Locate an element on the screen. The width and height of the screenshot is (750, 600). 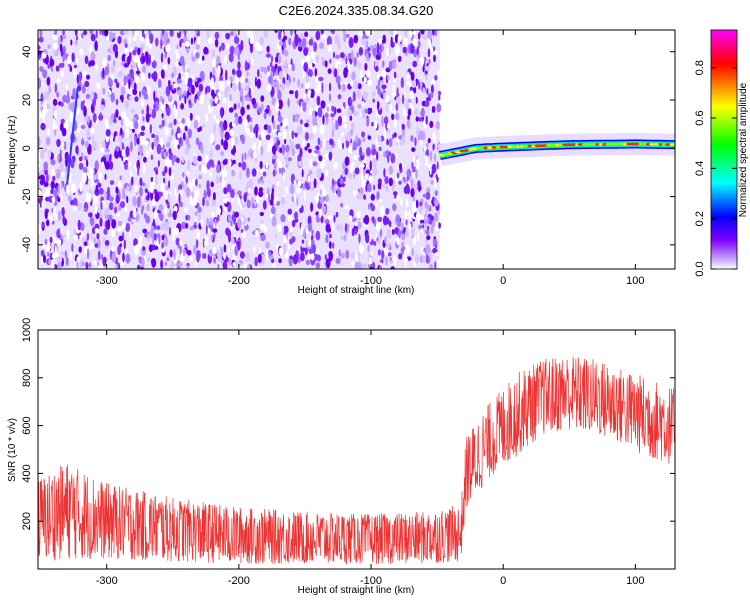
y-tick-label: -40 is located at coordinates (27, 245).